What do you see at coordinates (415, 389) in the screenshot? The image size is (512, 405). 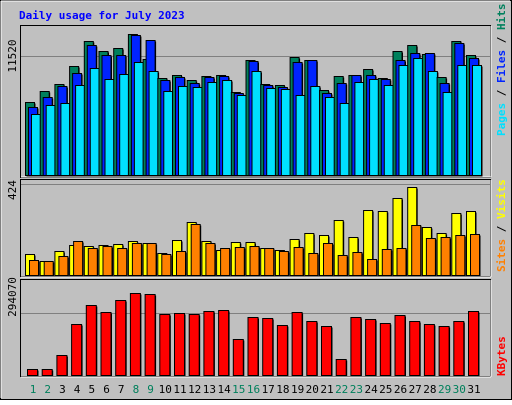 I see `x-tick-label-day-27: 27` at bounding box center [415, 389].